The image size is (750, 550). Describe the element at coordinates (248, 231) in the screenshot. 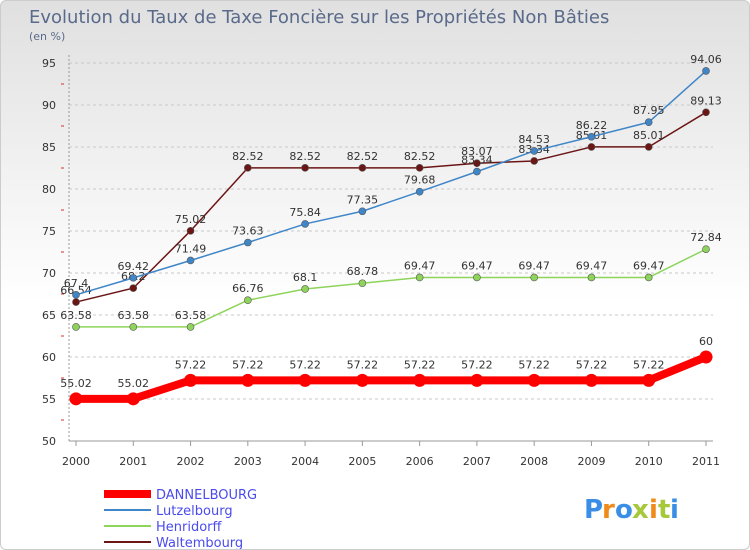

I see `data-label: 73.63` at that location.